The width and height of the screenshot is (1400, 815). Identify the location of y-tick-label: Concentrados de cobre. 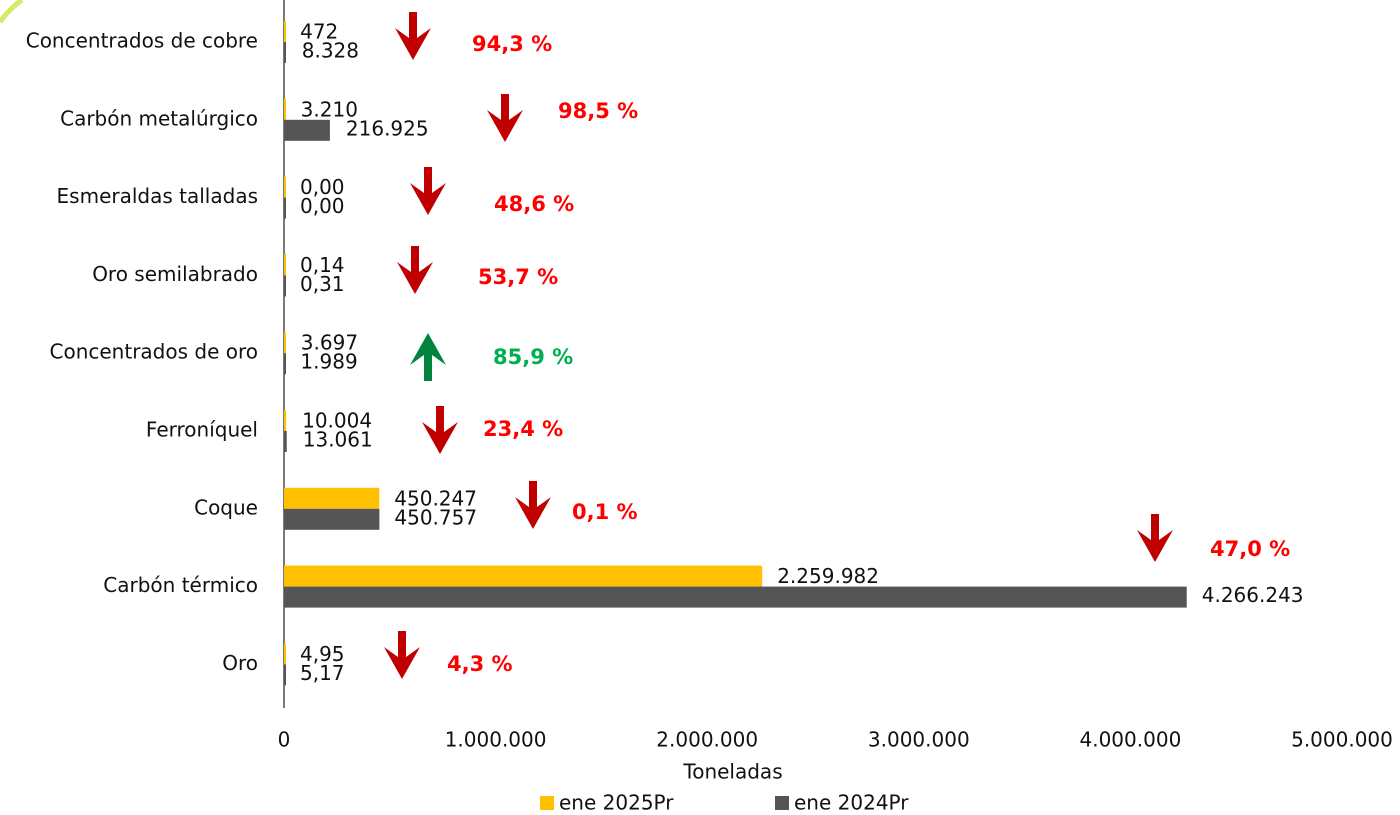
(142, 41).